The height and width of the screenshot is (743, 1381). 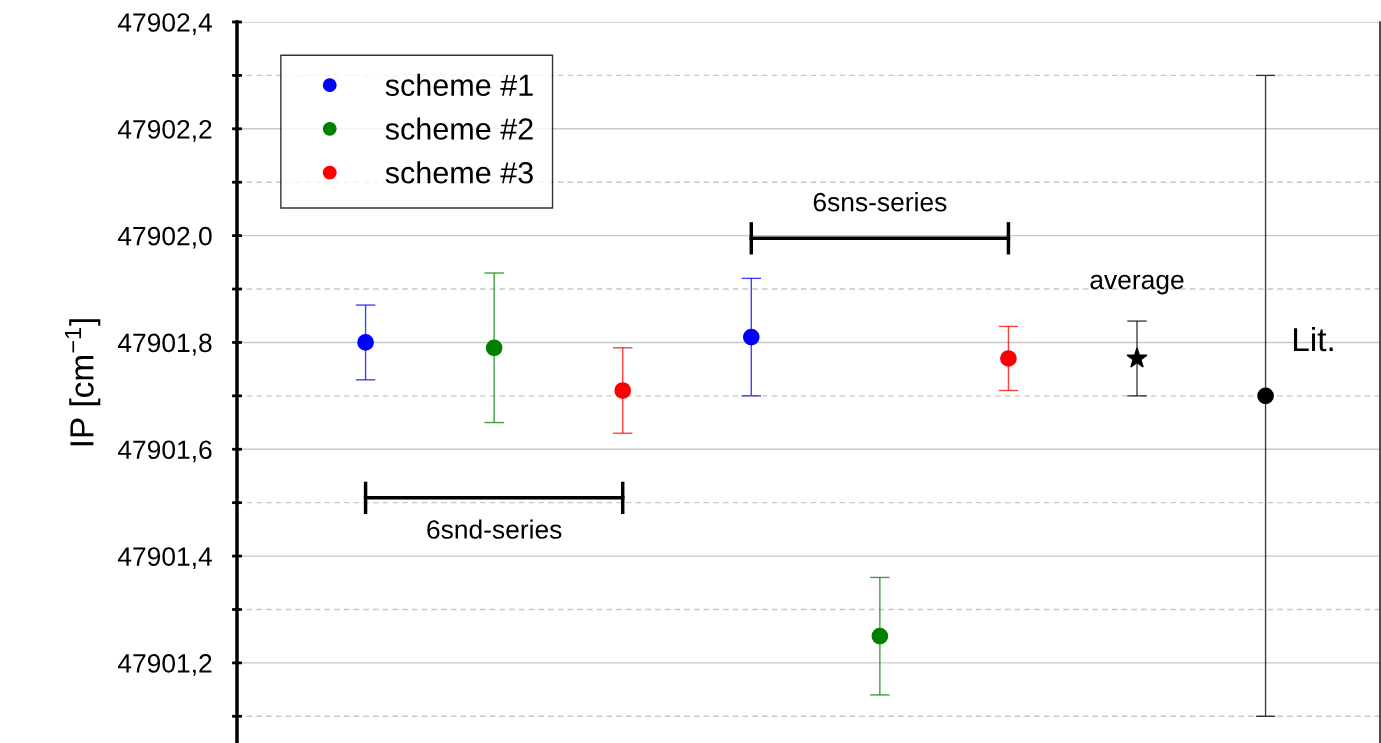 What do you see at coordinates (164, 665) in the screenshot?
I see `y-tick-label: 47901,2` at bounding box center [164, 665].